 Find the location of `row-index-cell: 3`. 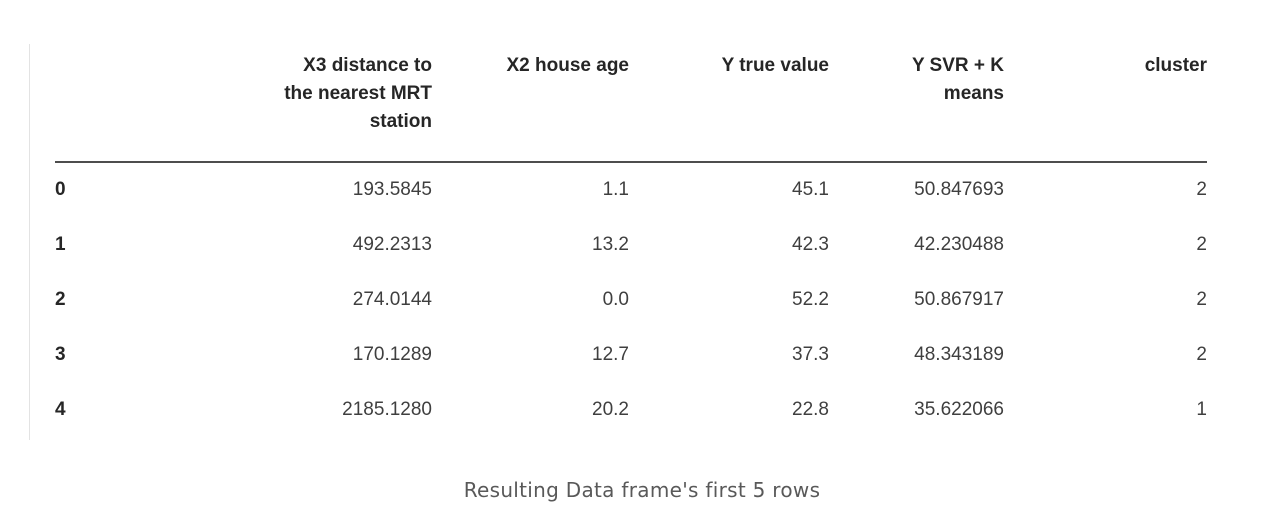

row-index-cell: 3 is located at coordinates (60, 354).